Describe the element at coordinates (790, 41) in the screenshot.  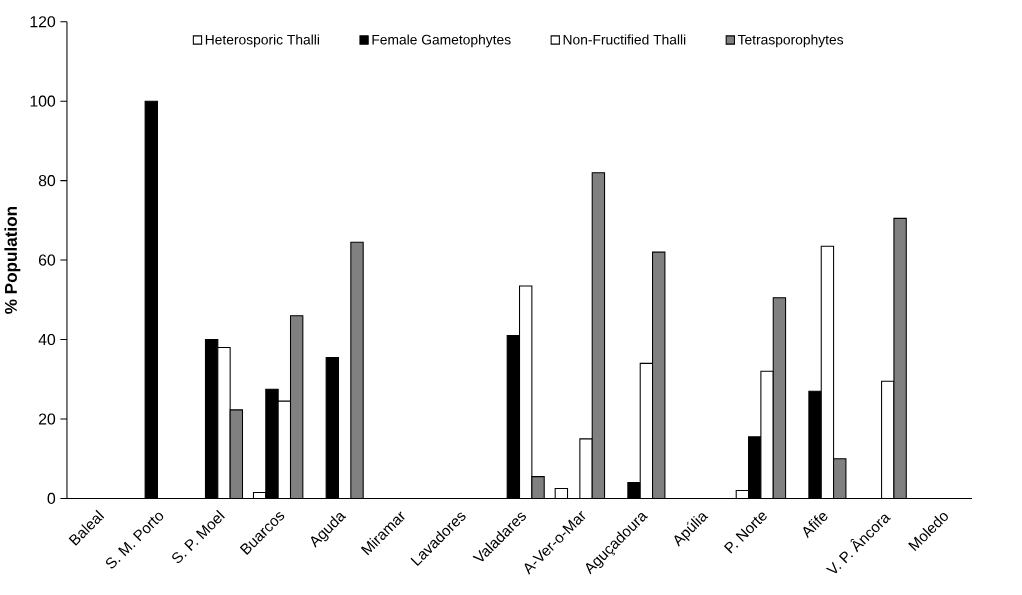
I see `legend-label: Tetrasporophytes` at that location.